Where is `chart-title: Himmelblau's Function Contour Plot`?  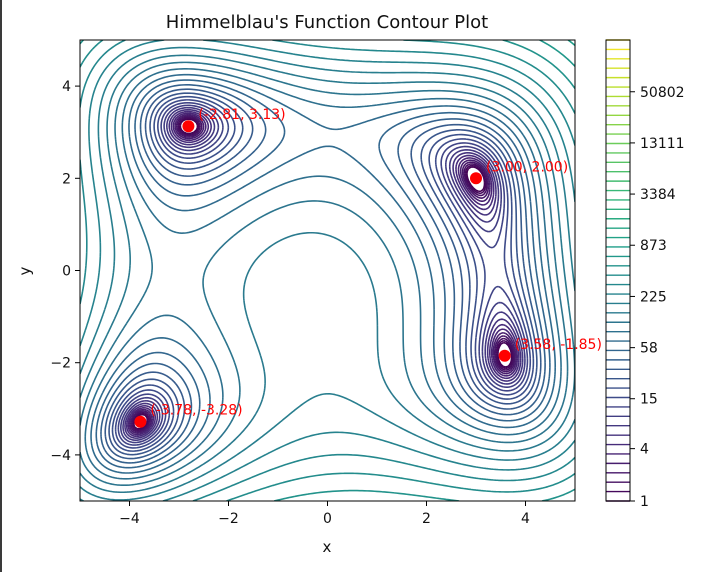 chart-title: Himmelblau's Function Contour Plot is located at coordinates (327, 22).